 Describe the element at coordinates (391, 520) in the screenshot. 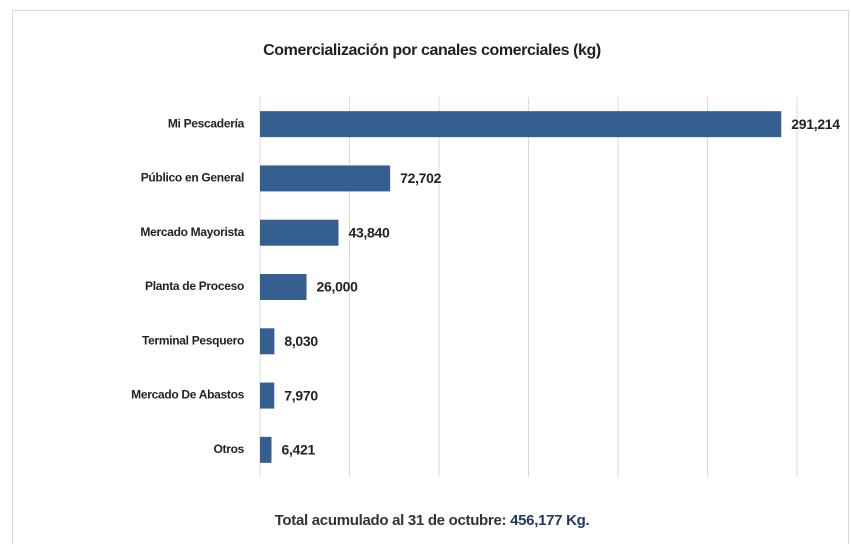

I see `footer-text: Total acumulado al 31 de octubre:` at that location.